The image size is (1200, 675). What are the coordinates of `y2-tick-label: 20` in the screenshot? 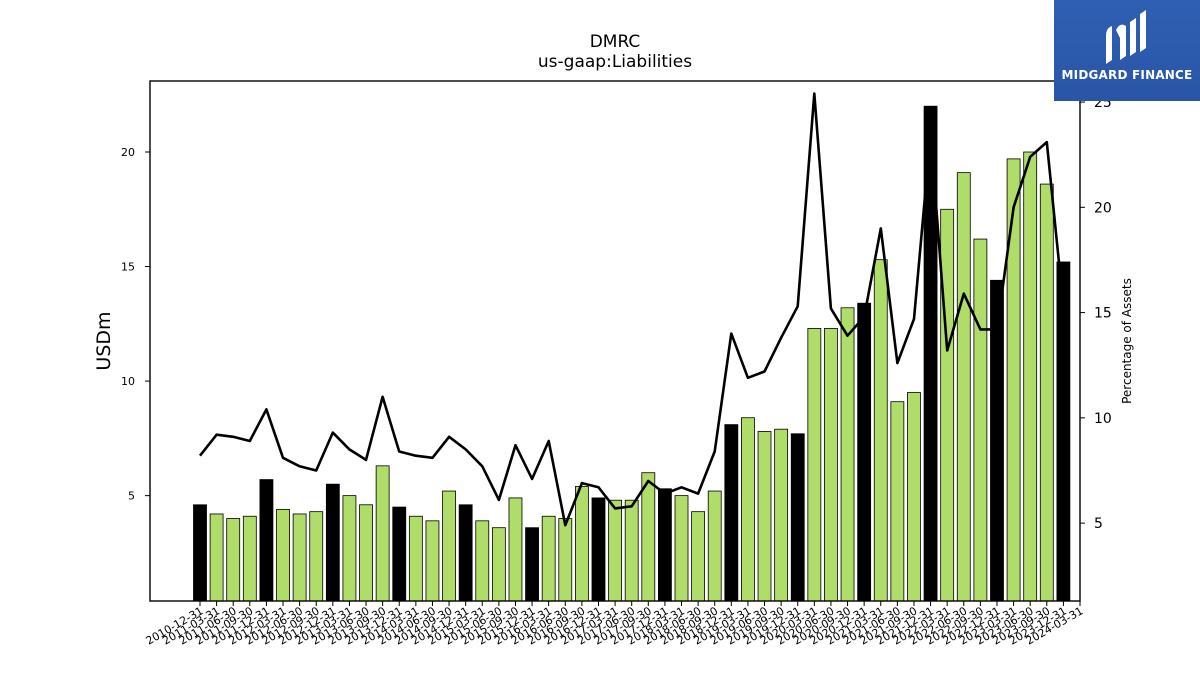 It's located at (1103, 208).